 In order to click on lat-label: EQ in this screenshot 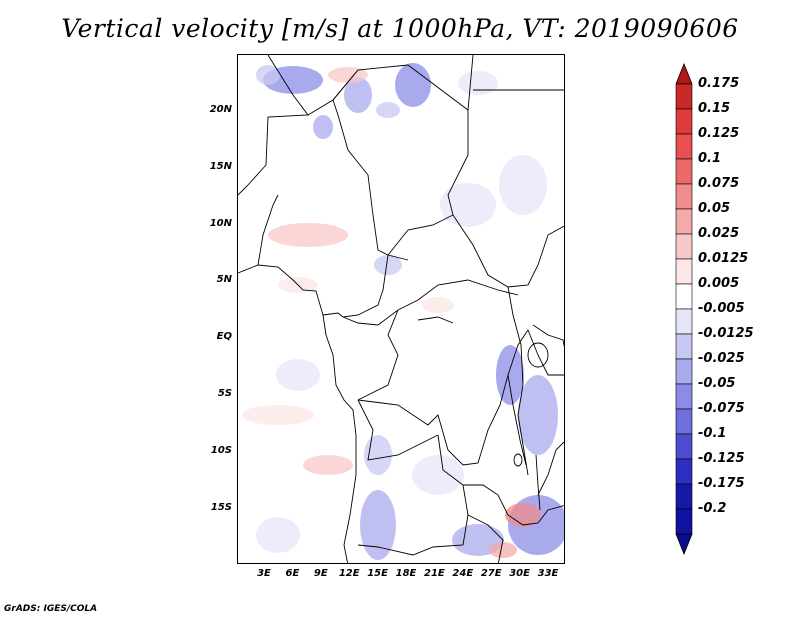, I will do `click(224, 337)`.